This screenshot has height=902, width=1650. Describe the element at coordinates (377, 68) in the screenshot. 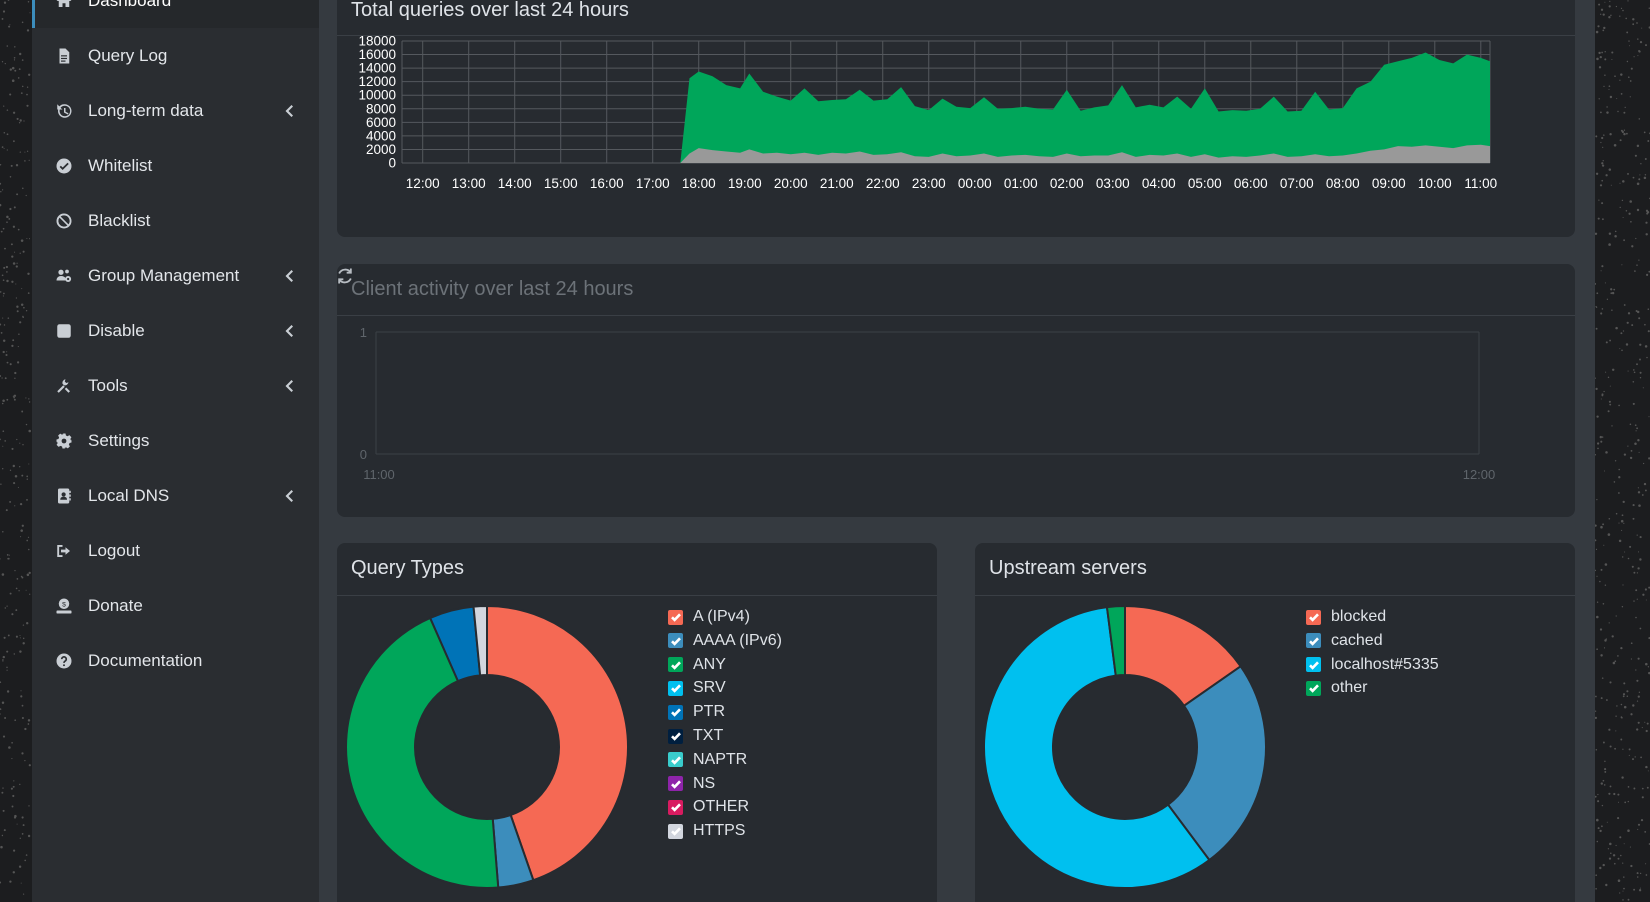

I see `y-tick-label: 14000` at that location.